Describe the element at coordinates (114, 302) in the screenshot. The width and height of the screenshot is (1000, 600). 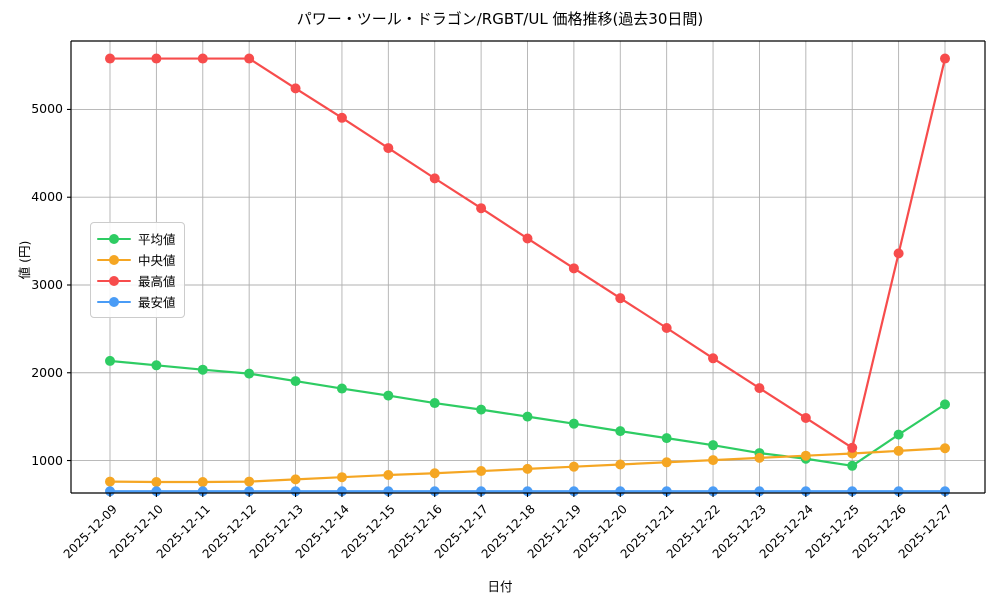
I see `legend-marker-min-icon` at that location.